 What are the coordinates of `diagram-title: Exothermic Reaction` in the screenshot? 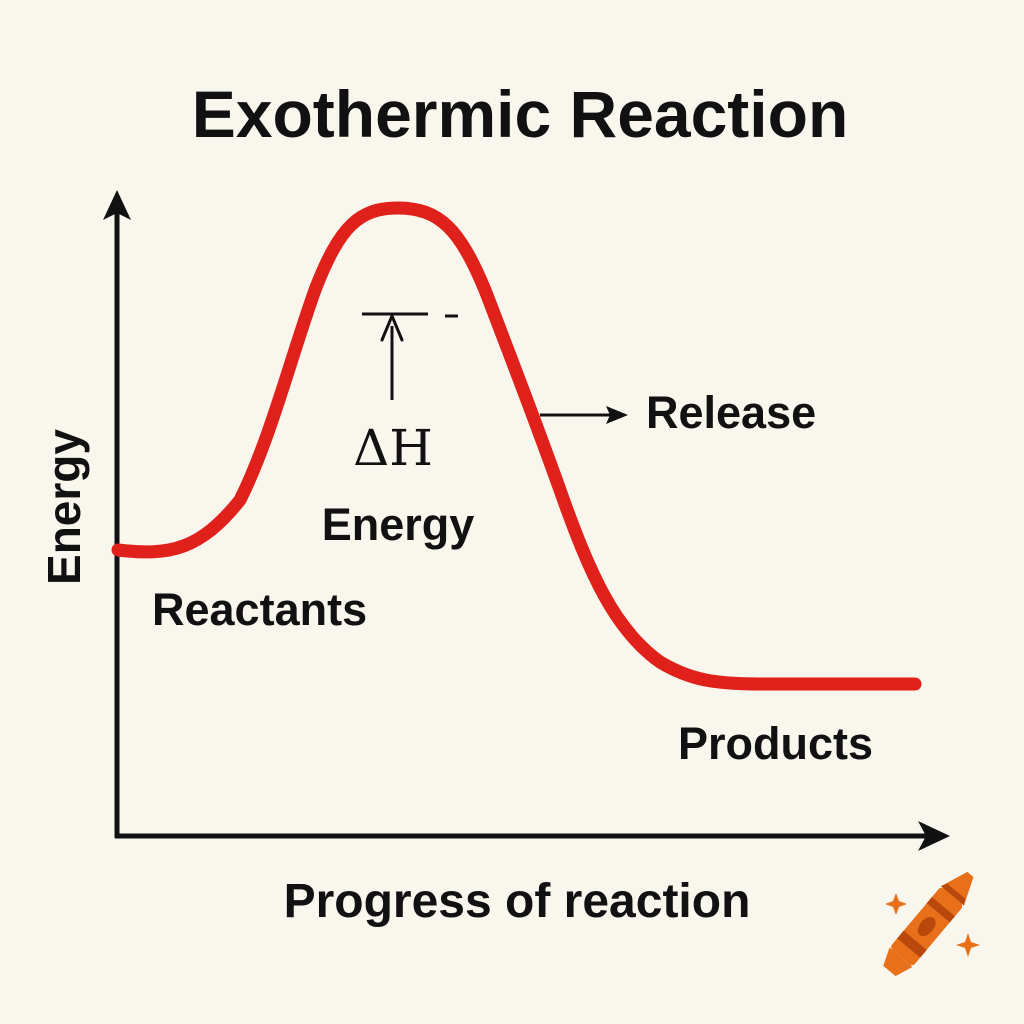 It's located at (520, 114).